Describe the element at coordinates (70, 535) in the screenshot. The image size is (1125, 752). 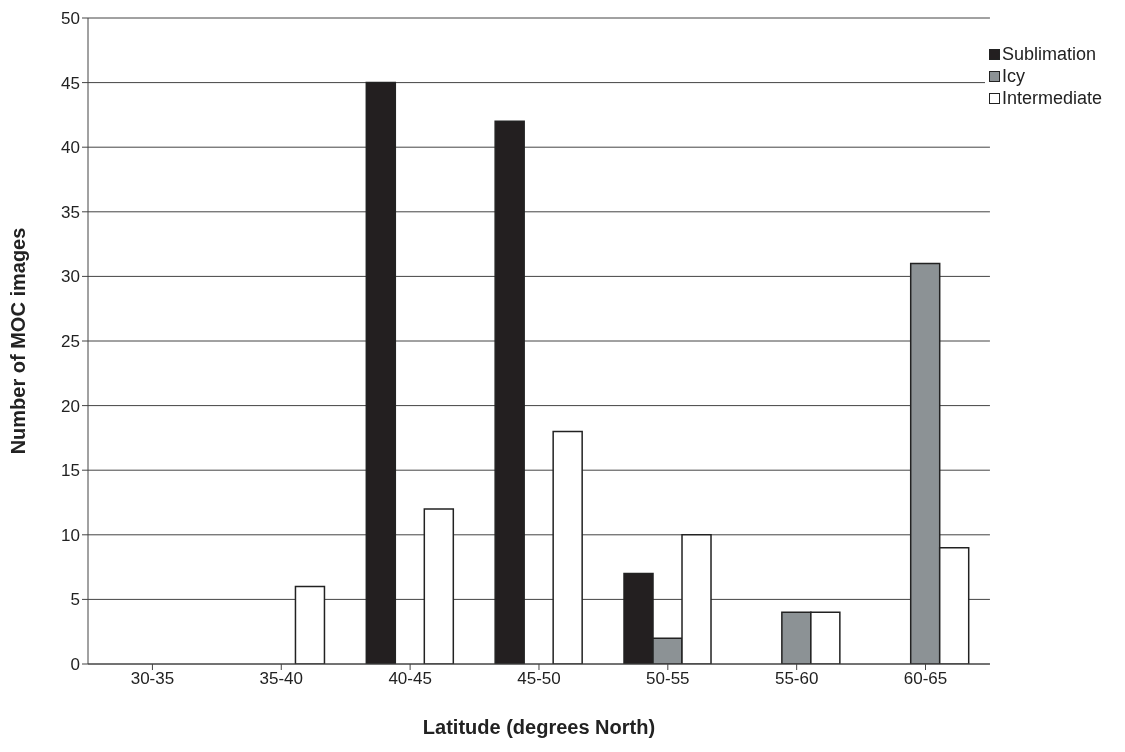
I see `y-tick-label: 10` at that location.